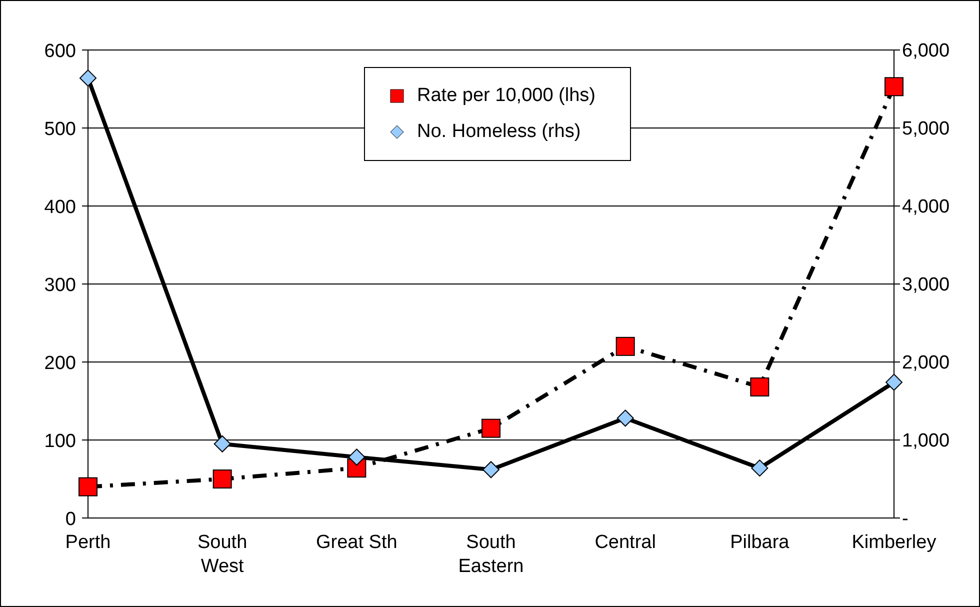  What do you see at coordinates (70, 519) in the screenshot?
I see `y-tick-label: 0` at bounding box center [70, 519].